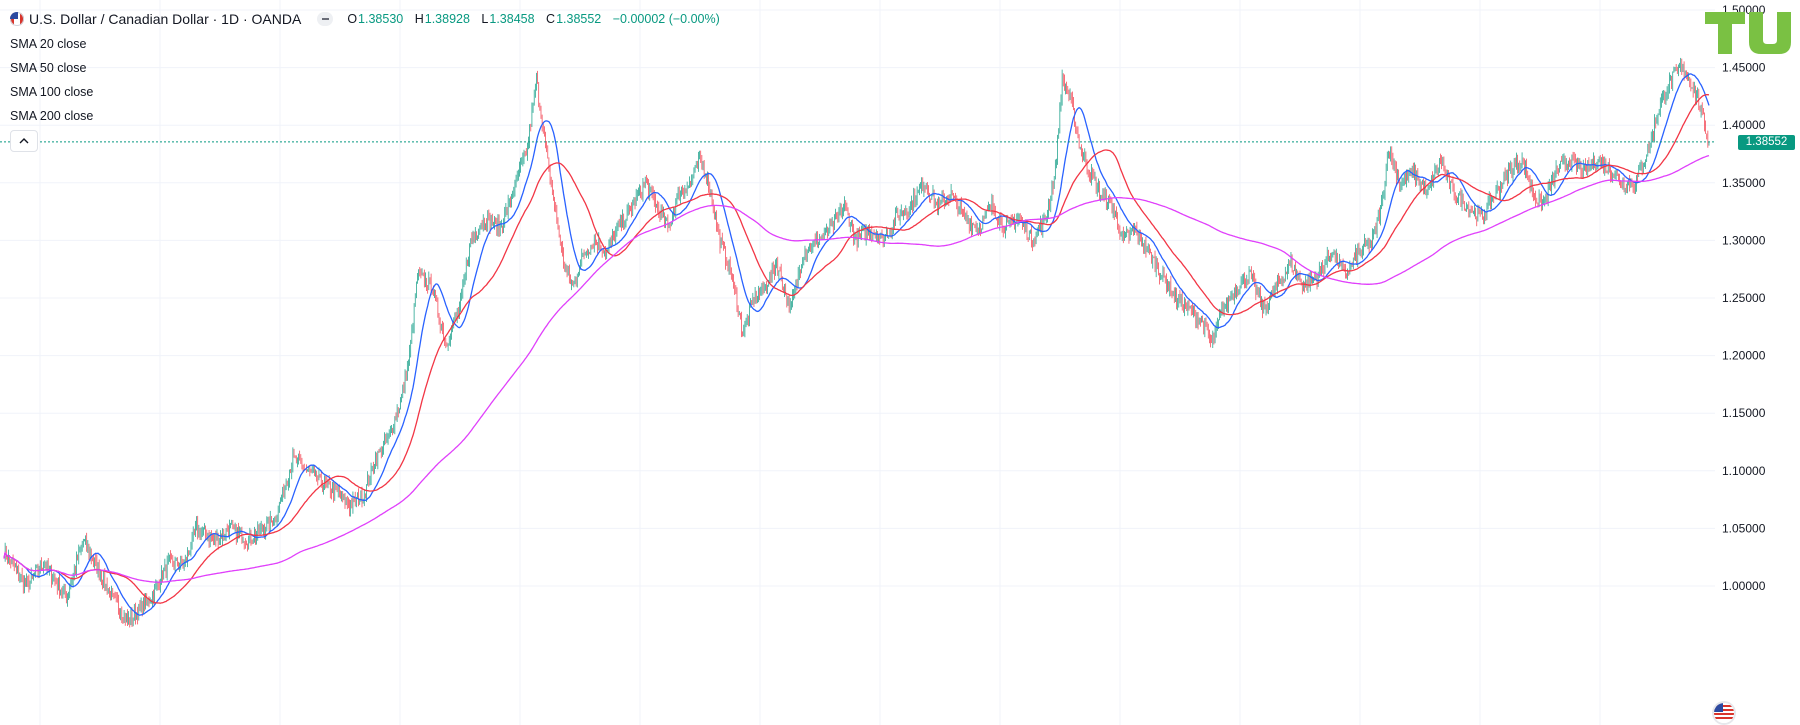 This screenshot has height=725, width=1800. What do you see at coordinates (352, 19) in the screenshot?
I see `open-label: O` at bounding box center [352, 19].